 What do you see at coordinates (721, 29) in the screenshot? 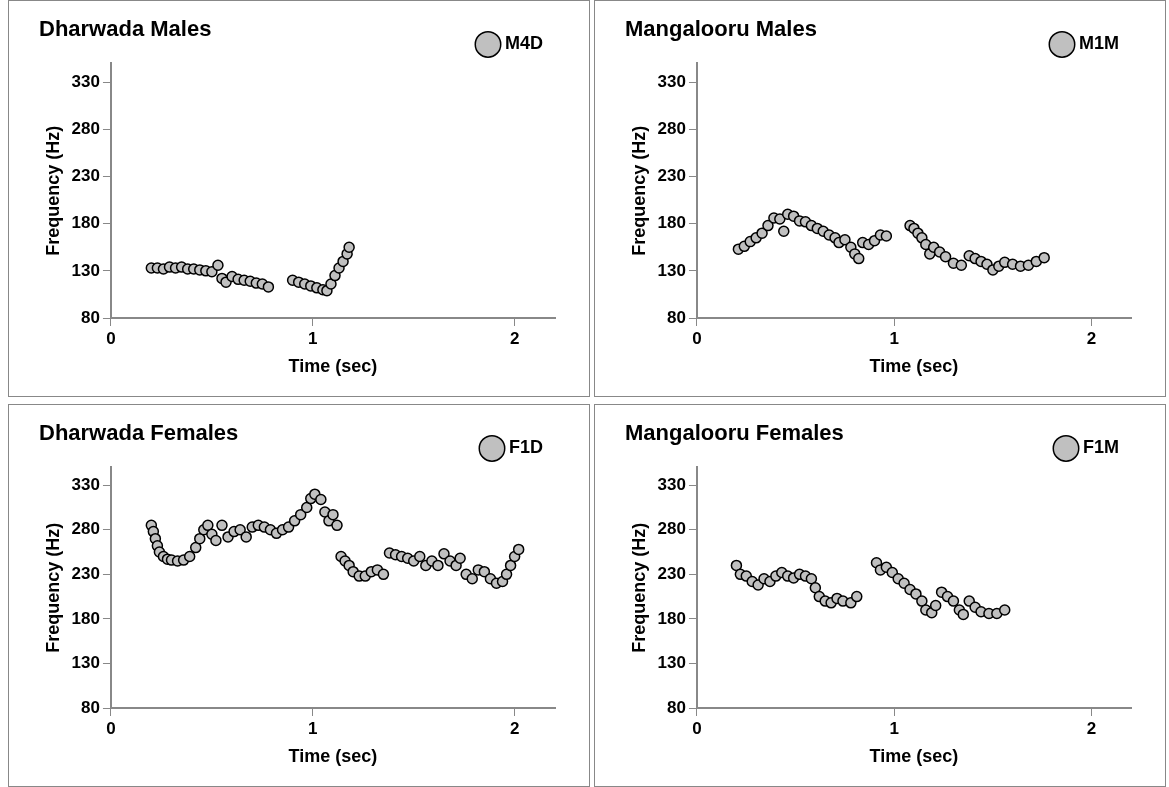
I see `chart-title: Mangalooru Males` at bounding box center [721, 29].